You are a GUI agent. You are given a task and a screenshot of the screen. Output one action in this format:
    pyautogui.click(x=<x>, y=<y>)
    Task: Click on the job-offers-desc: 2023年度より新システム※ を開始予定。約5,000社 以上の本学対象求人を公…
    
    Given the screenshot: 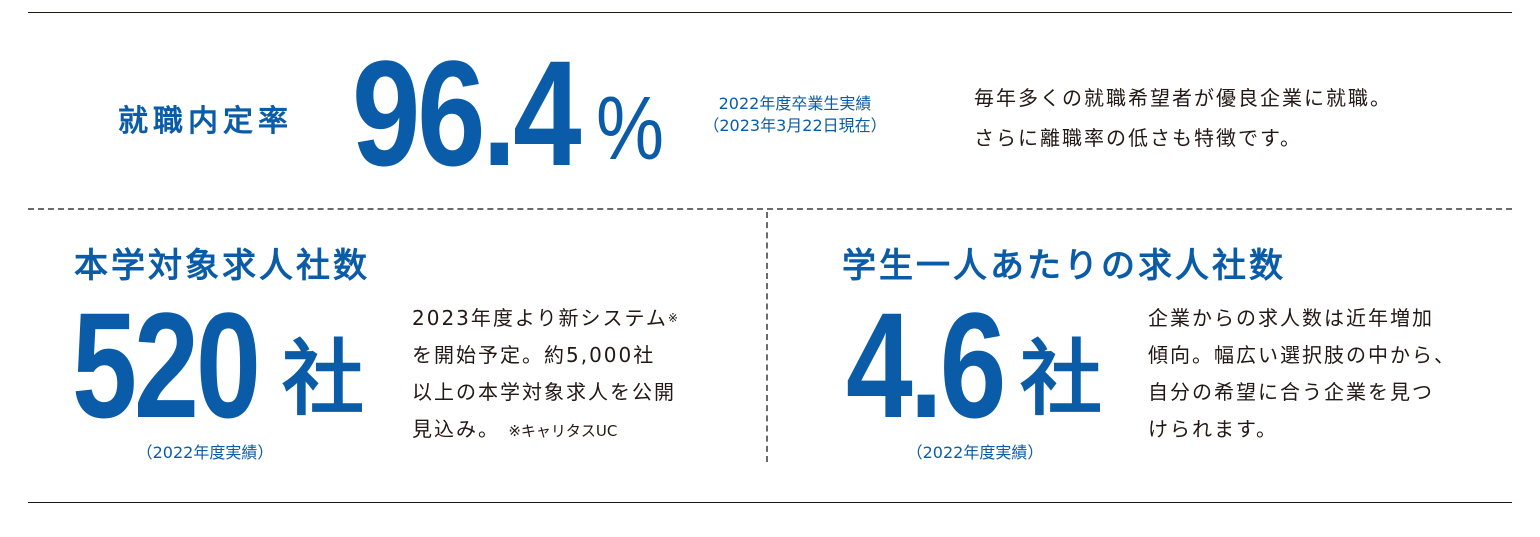 What is the action you would take?
    pyautogui.click(x=546, y=375)
    